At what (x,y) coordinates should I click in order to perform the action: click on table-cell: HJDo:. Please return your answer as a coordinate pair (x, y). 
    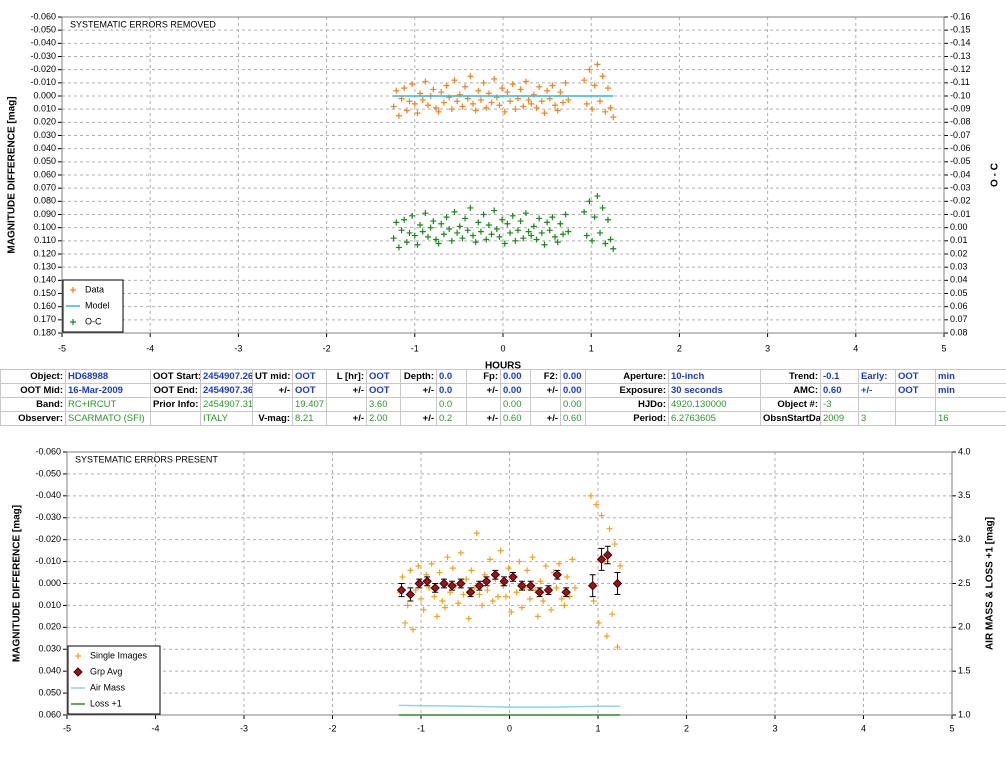
    Looking at the image, I should click on (627, 404).